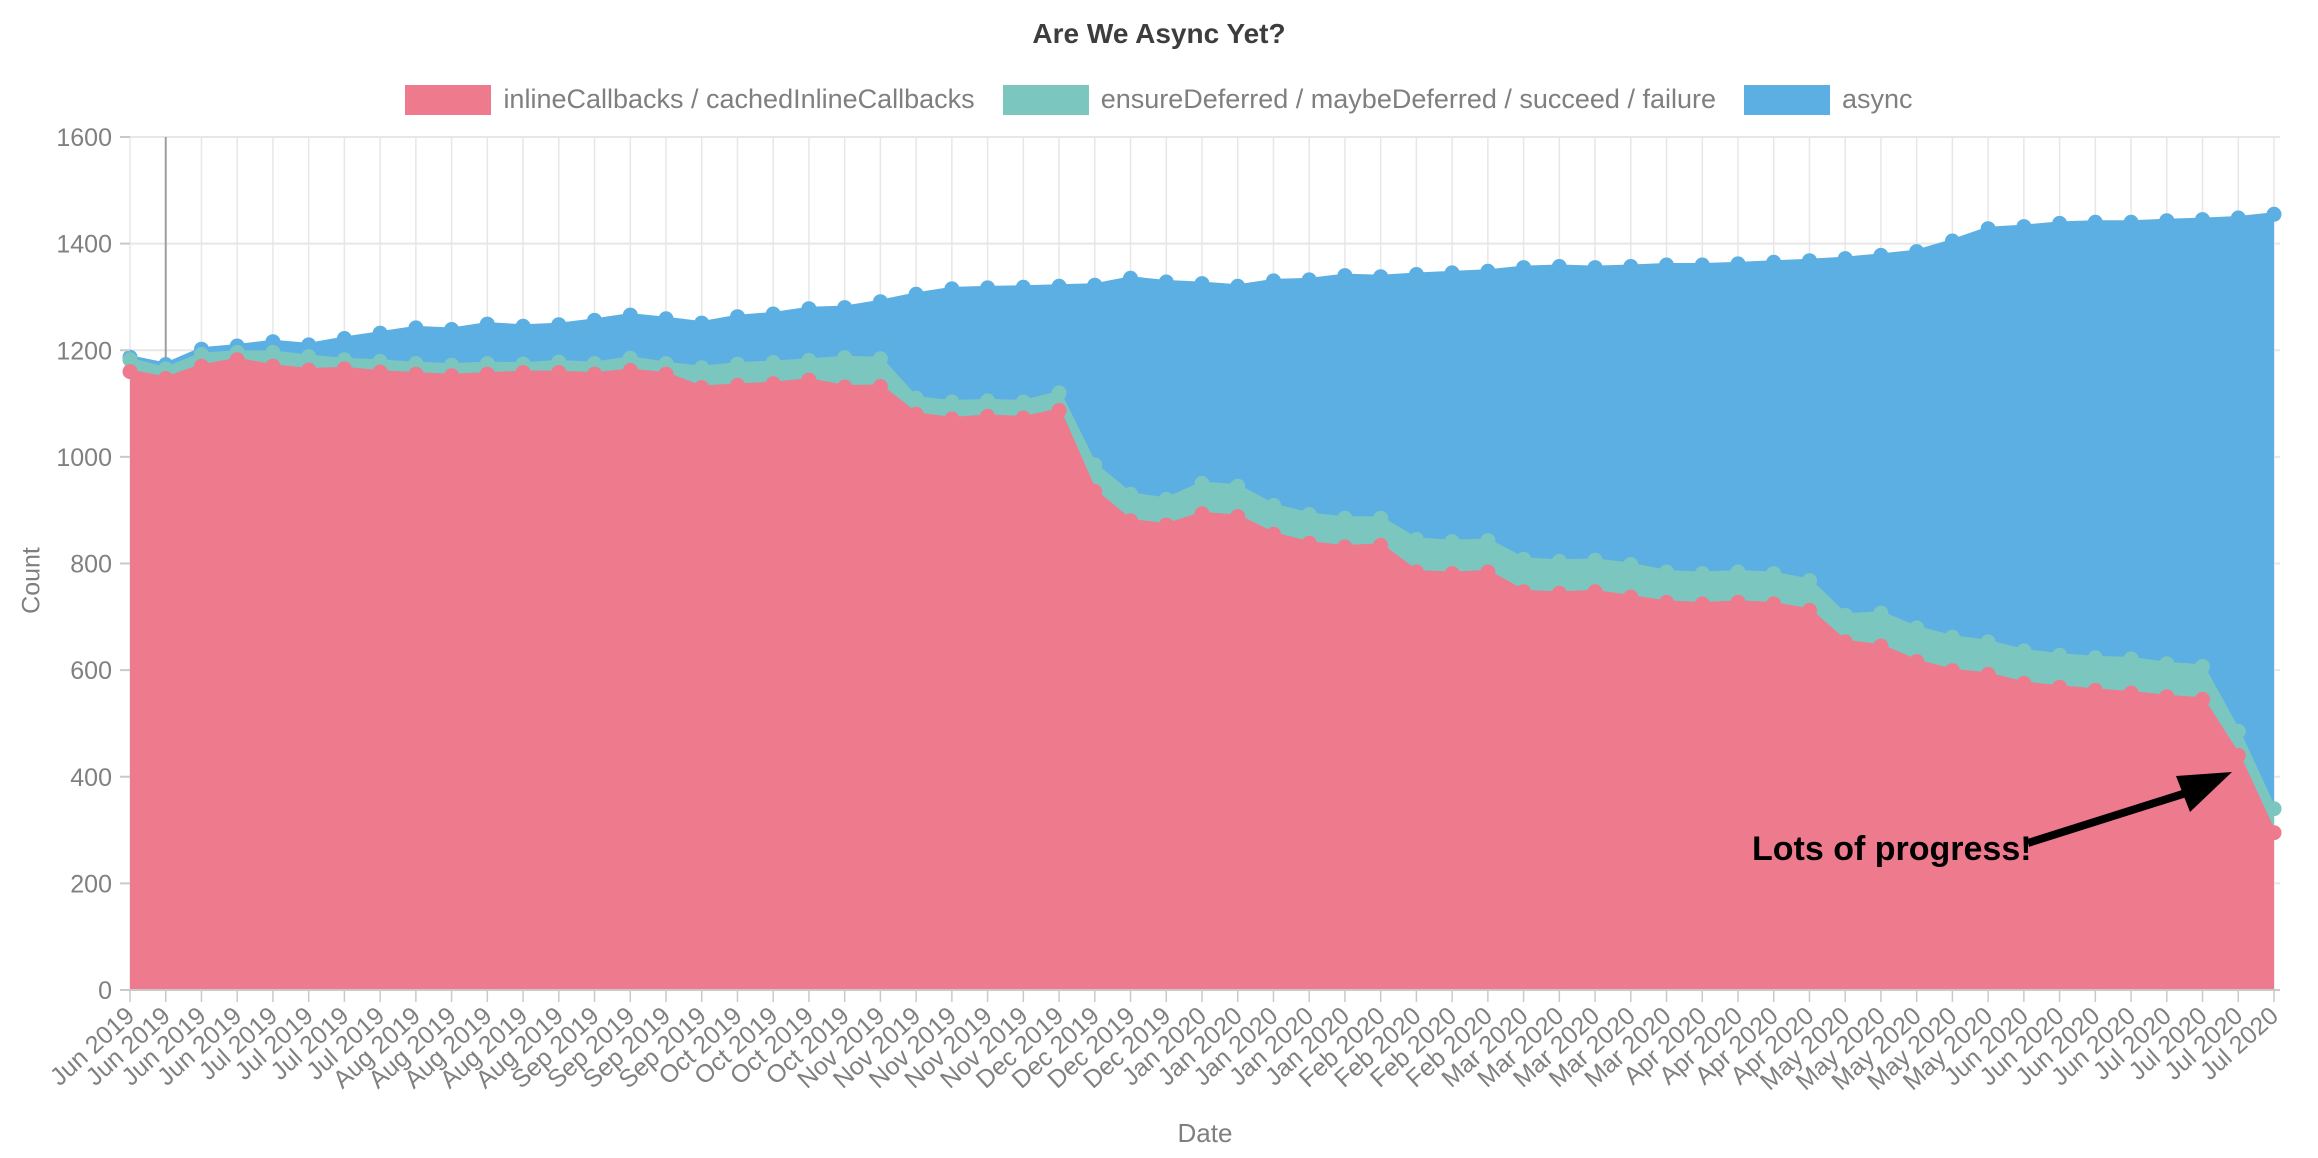 Image resolution: width=2318 pixels, height=1158 pixels. What do you see at coordinates (1159, 33) in the screenshot?
I see `chart-title: Are We Async Yet?` at bounding box center [1159, 33].